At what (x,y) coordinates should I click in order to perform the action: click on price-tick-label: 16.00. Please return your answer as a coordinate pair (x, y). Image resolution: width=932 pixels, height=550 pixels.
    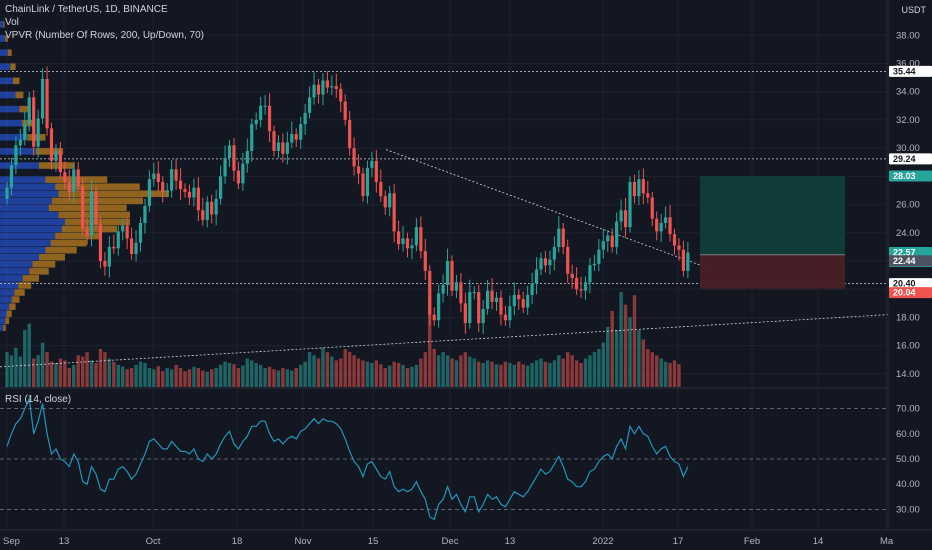
    Looking at the image, I should click on (908, 346).